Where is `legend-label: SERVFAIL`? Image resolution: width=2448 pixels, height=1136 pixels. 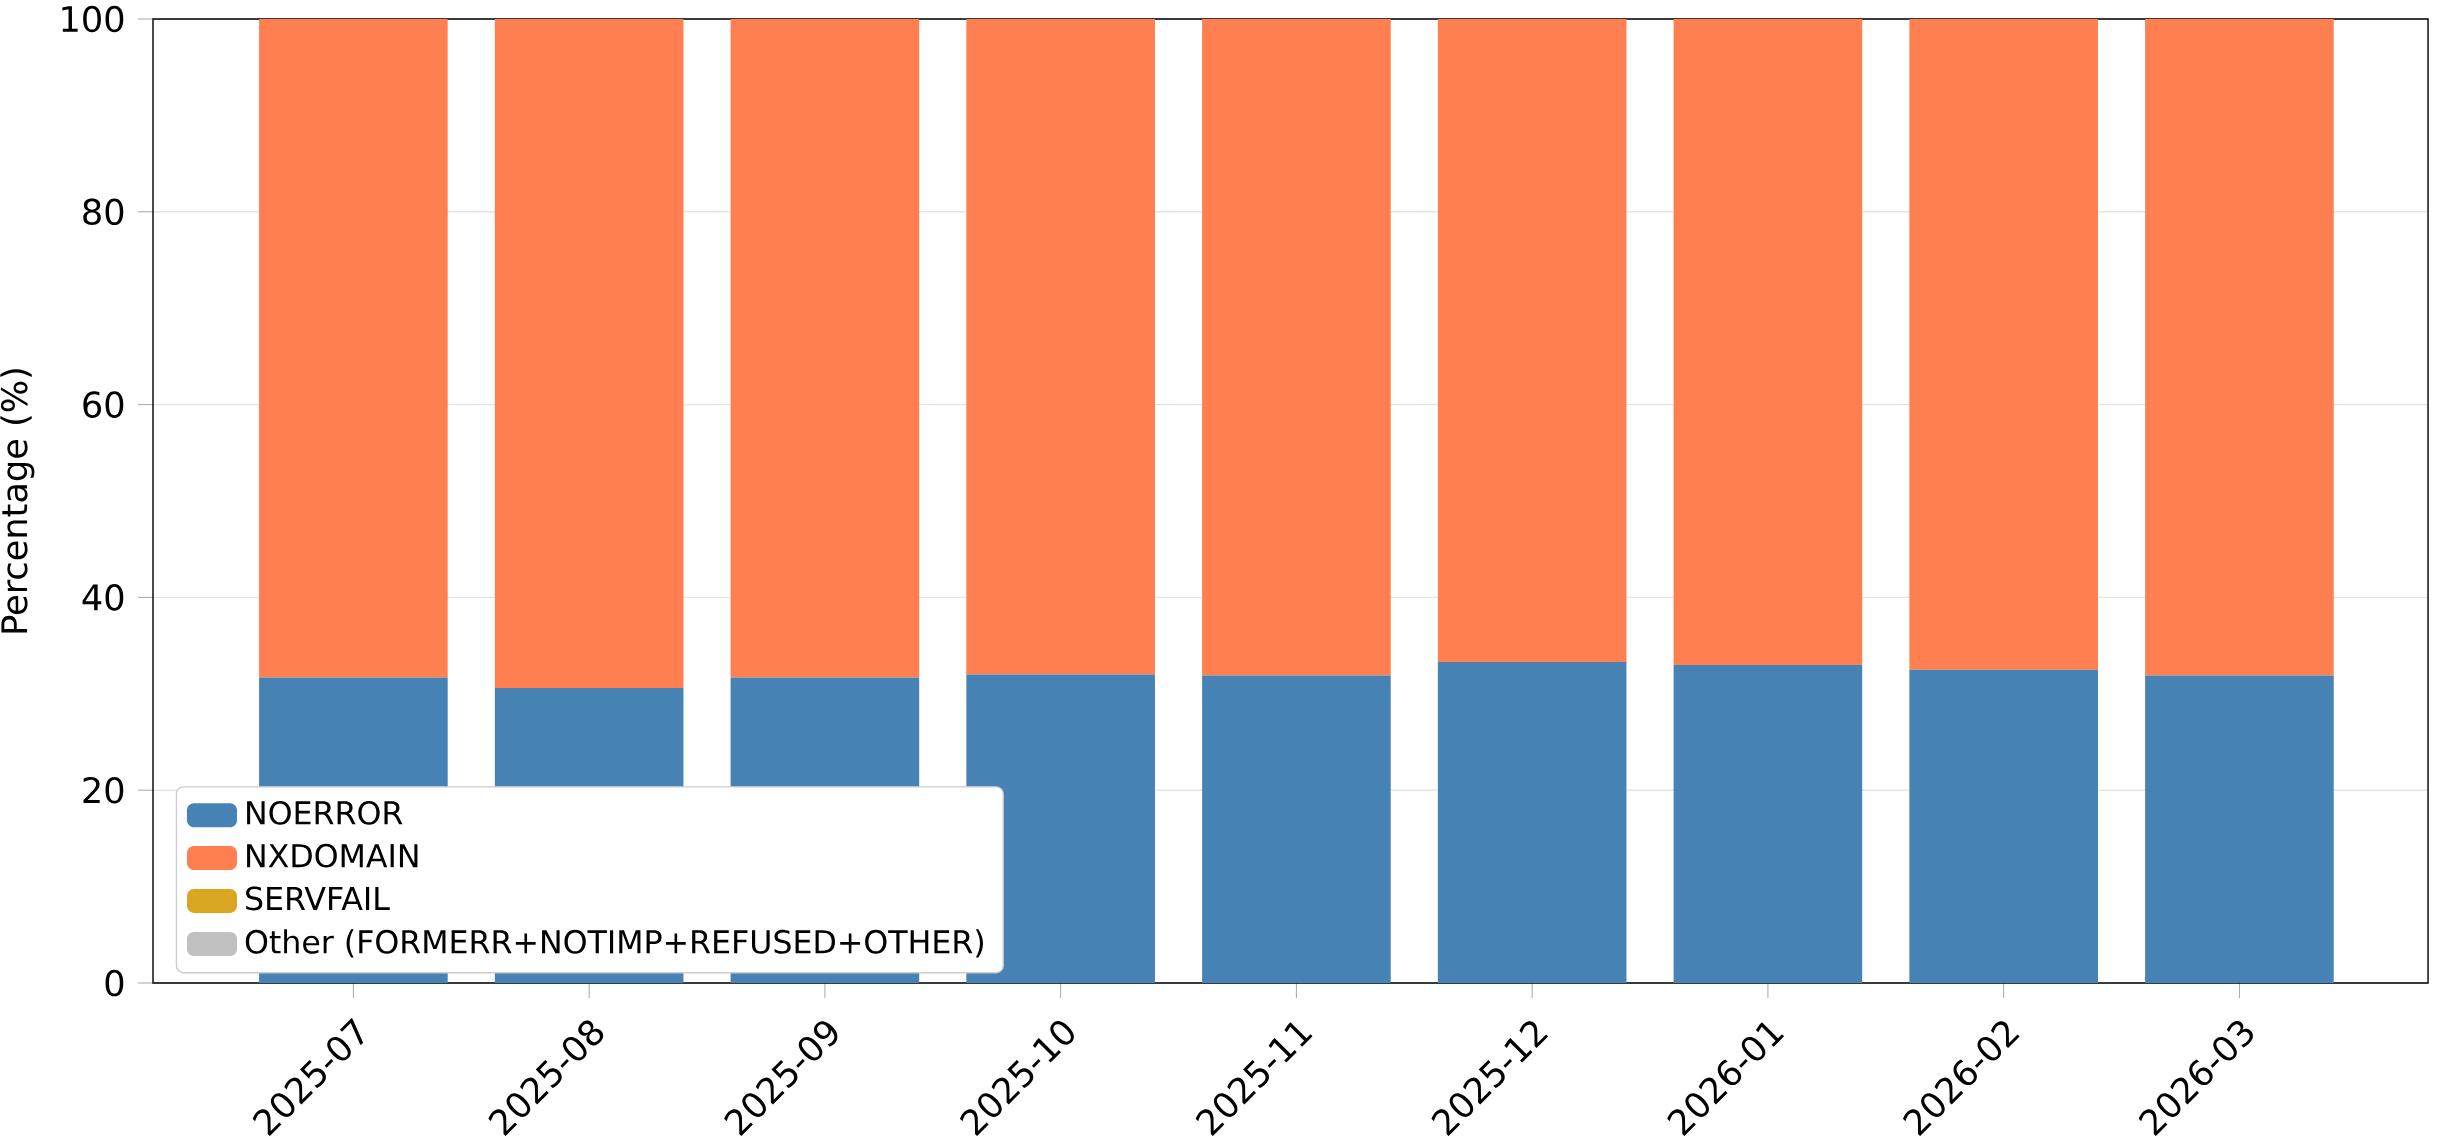 legend-label: SERVFAIL is located at coordinates (318, 898).